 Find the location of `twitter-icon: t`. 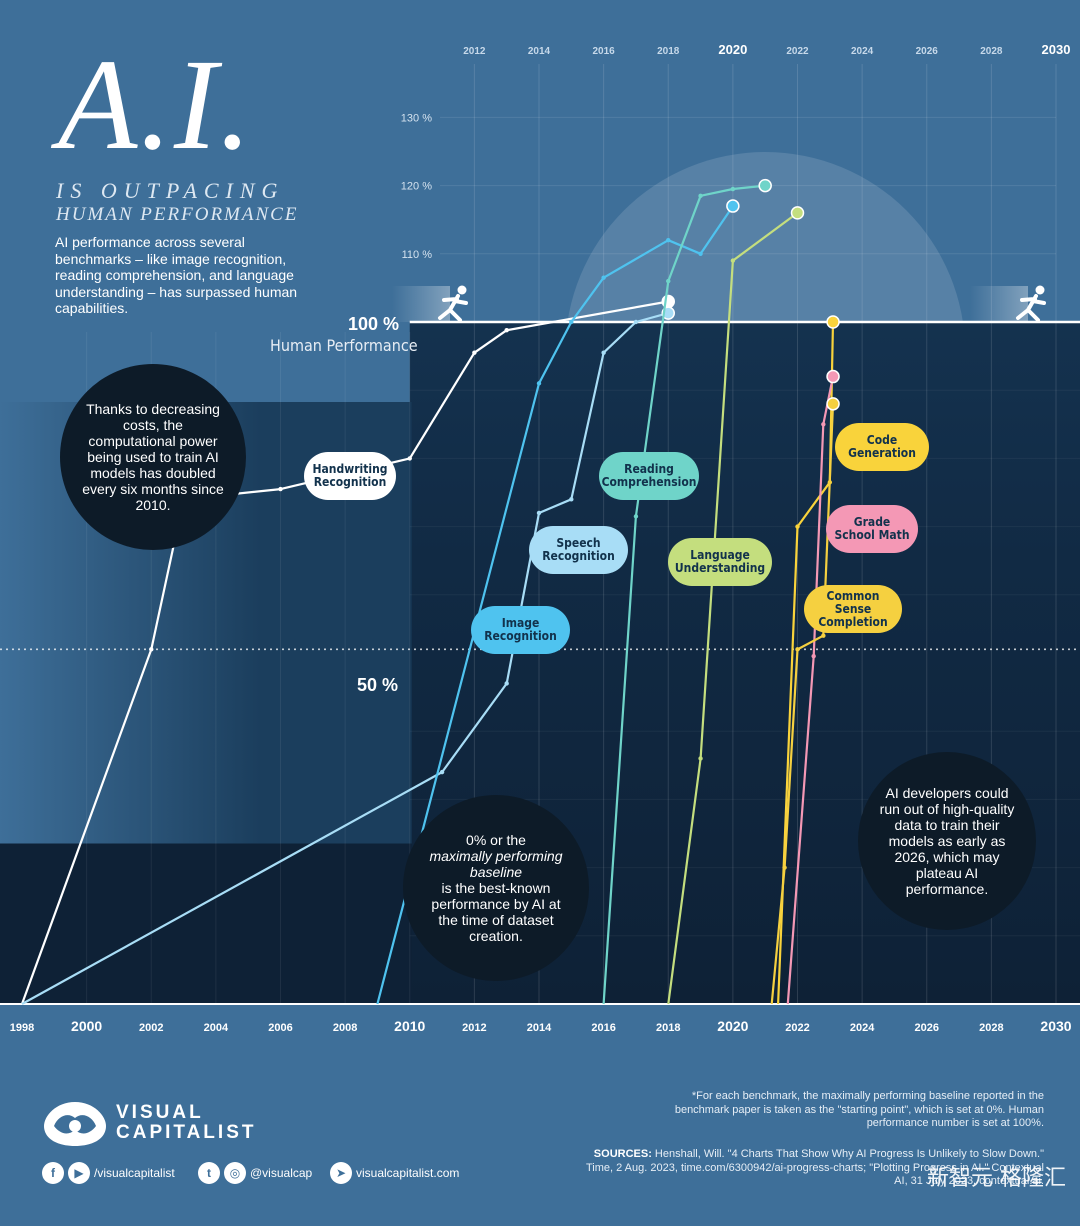

twitter-icon: t is located at coordinates (209, 1173).